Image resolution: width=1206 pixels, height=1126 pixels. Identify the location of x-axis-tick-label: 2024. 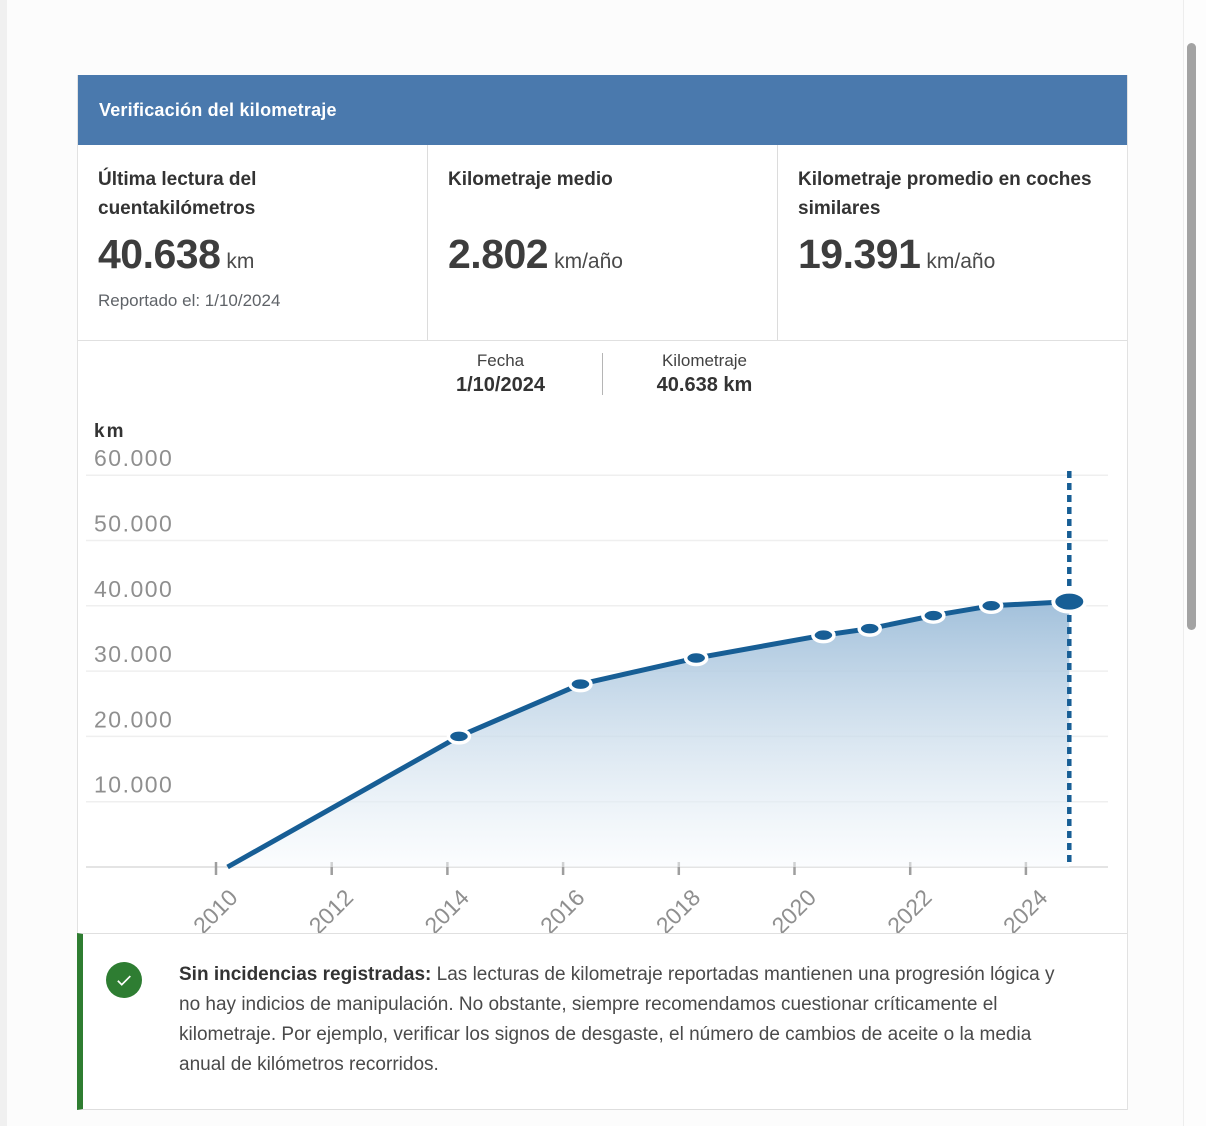
(1025, 909).